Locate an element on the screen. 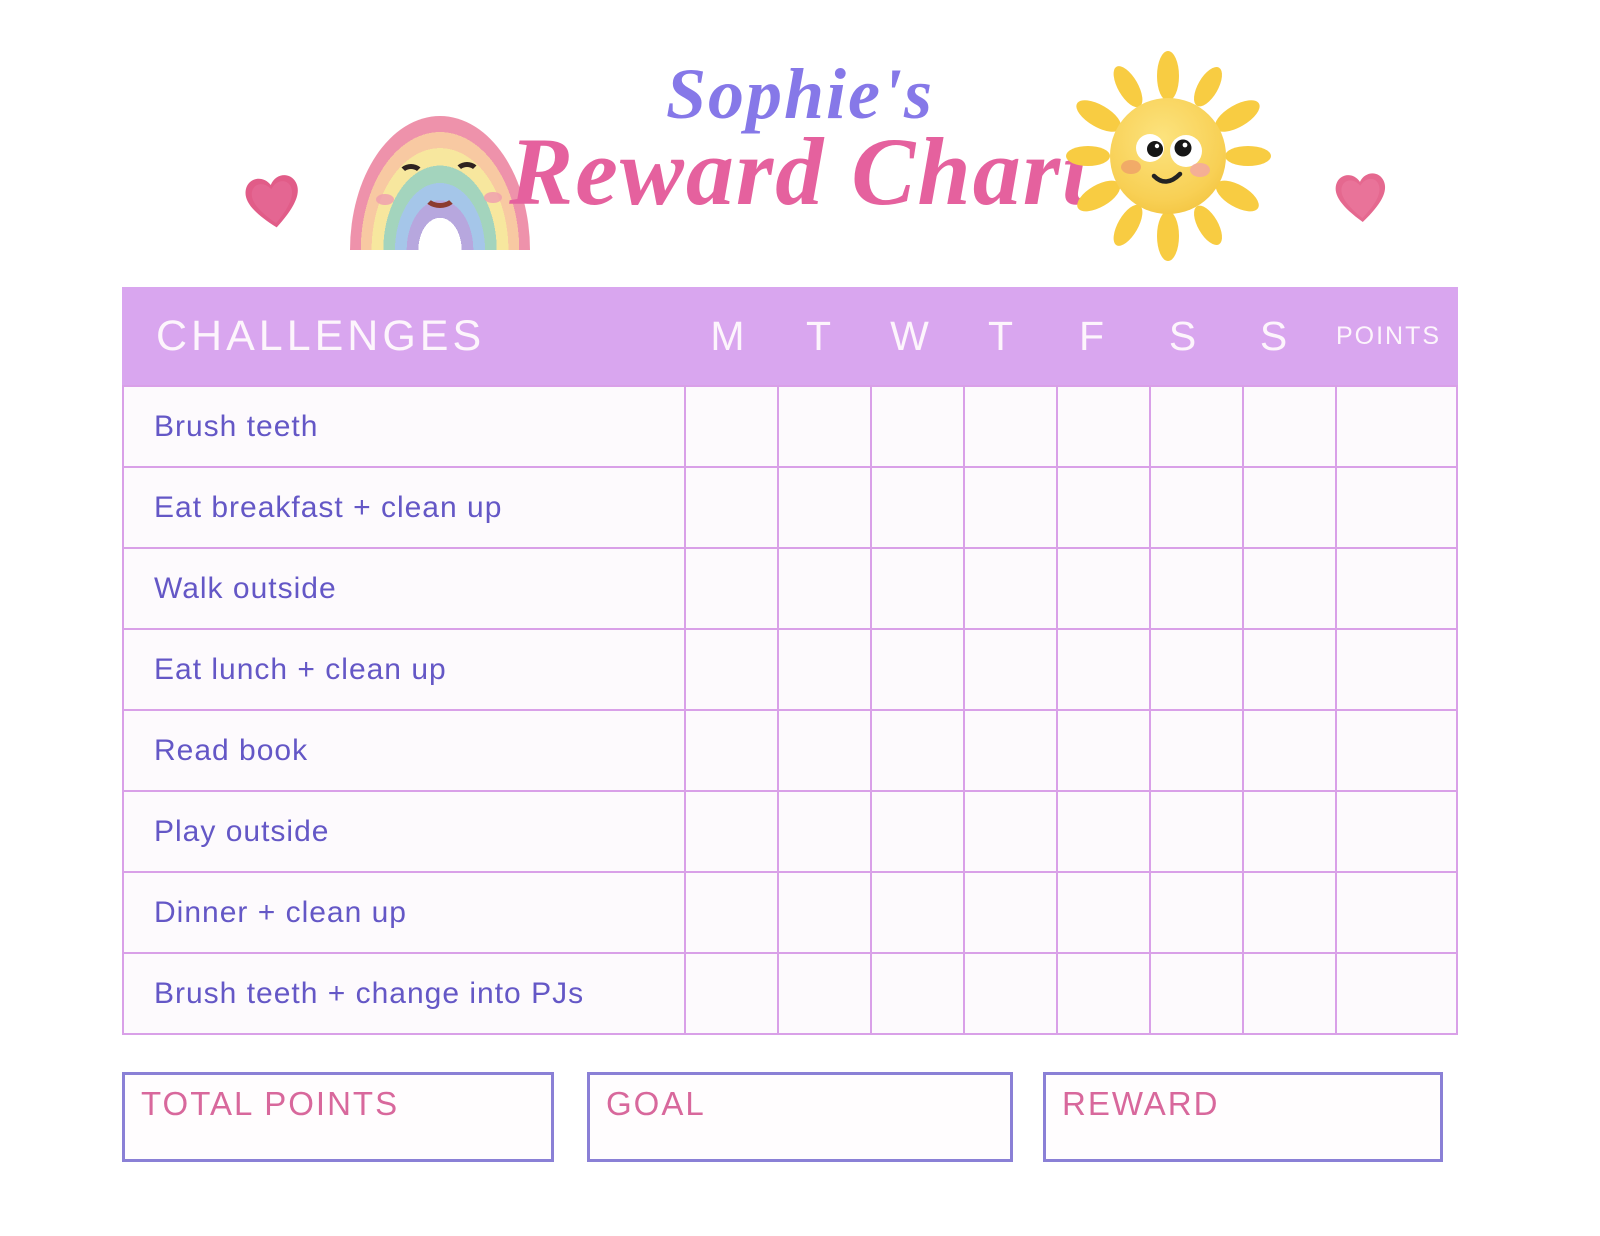 This screenshot has height=1236, width=1600. challenge-label: Walk outside is located at coordinates (404, 588).